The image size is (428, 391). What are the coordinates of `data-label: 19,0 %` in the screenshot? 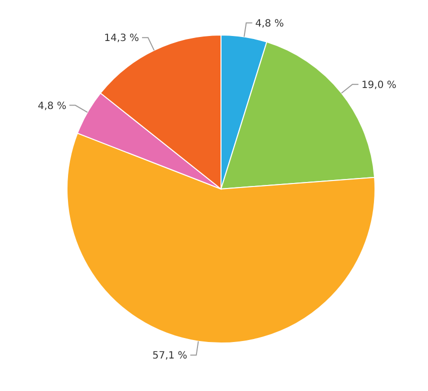 It's located at (378, 85).